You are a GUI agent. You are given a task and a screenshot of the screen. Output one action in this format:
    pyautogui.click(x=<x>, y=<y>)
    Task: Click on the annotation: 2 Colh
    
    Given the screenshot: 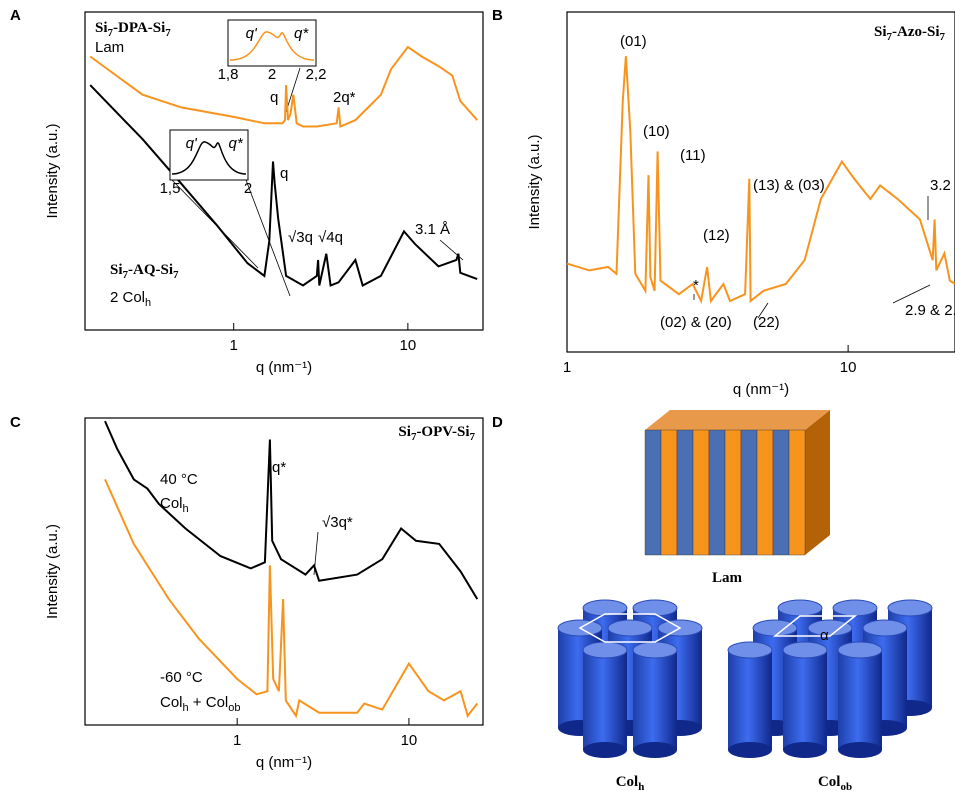 What is the action you would take?
    pyautogui.click(x=130, y=299)
    